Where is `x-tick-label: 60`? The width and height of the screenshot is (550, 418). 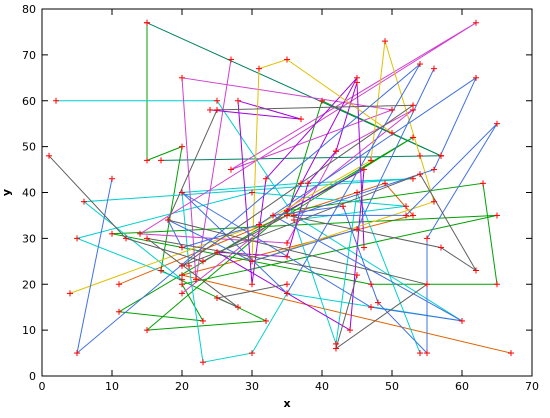
x-tick-label: 60 is located at coordinates (462, 386).